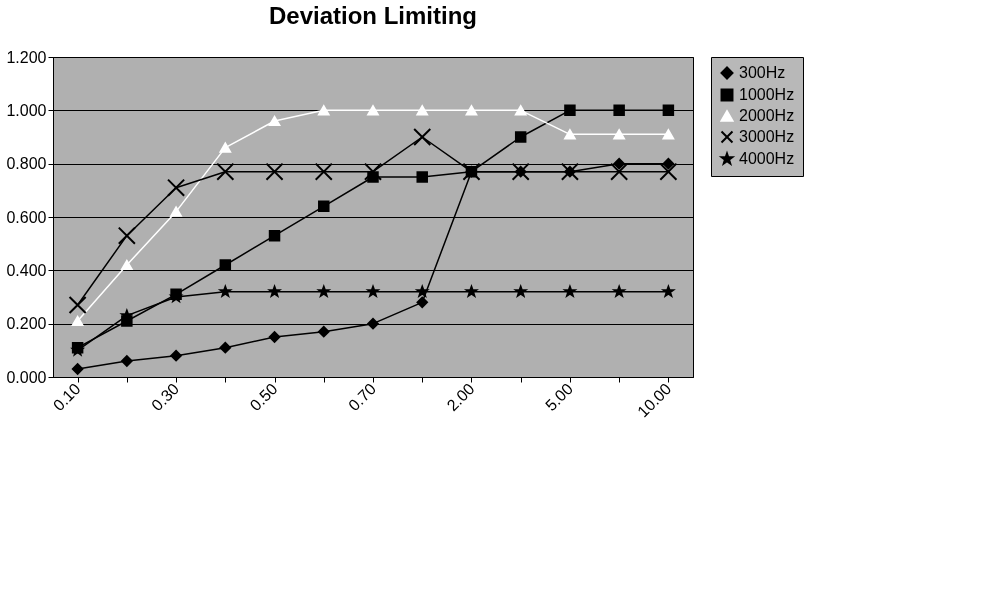 The image size is (1003, 603). Describe the element at coordinates (373, 15) in the screenshot. I see `chart-title: Deviation Limiting` at that location.